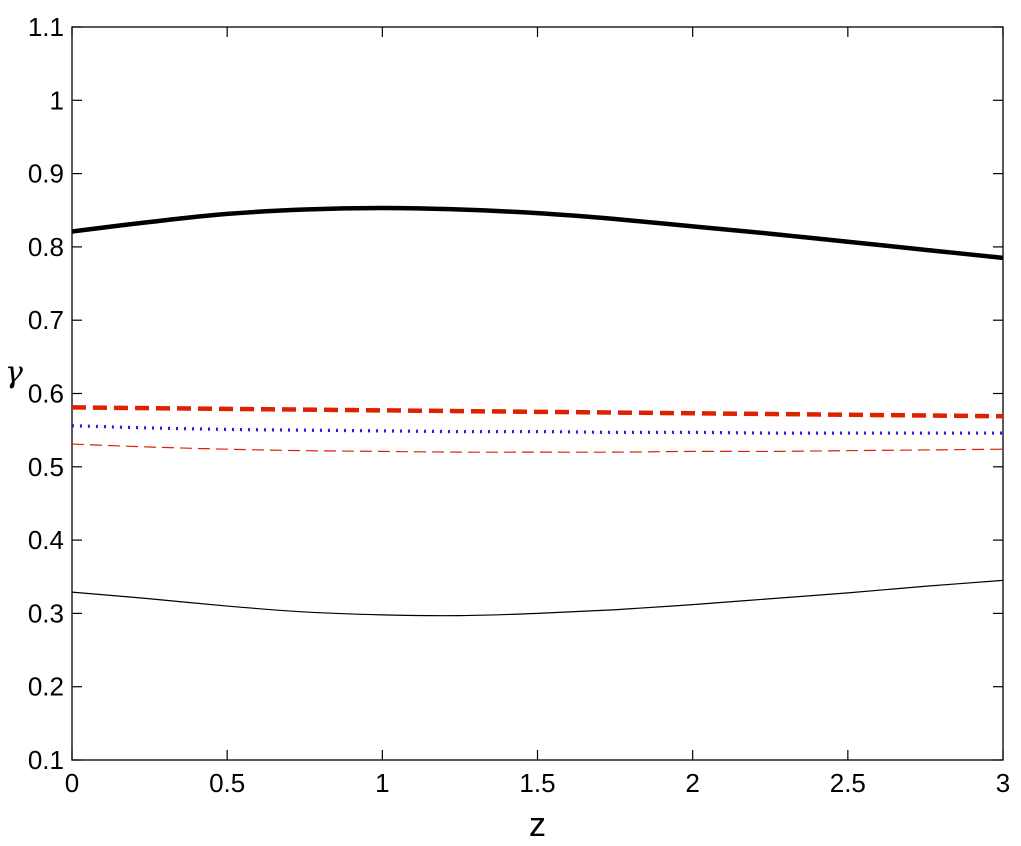  Describe the element at coordinates (848, 783) in the screenshot. I see `x-tick-label: 2.5` at that location.